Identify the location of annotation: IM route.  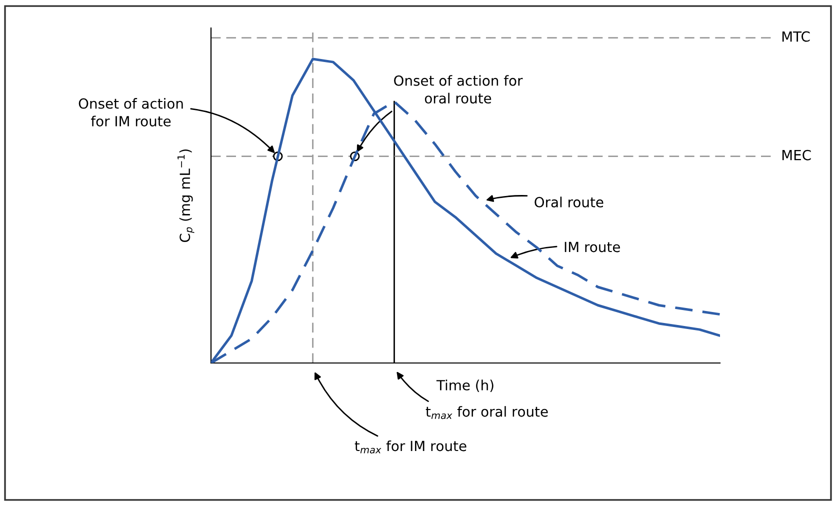
(592, 247).